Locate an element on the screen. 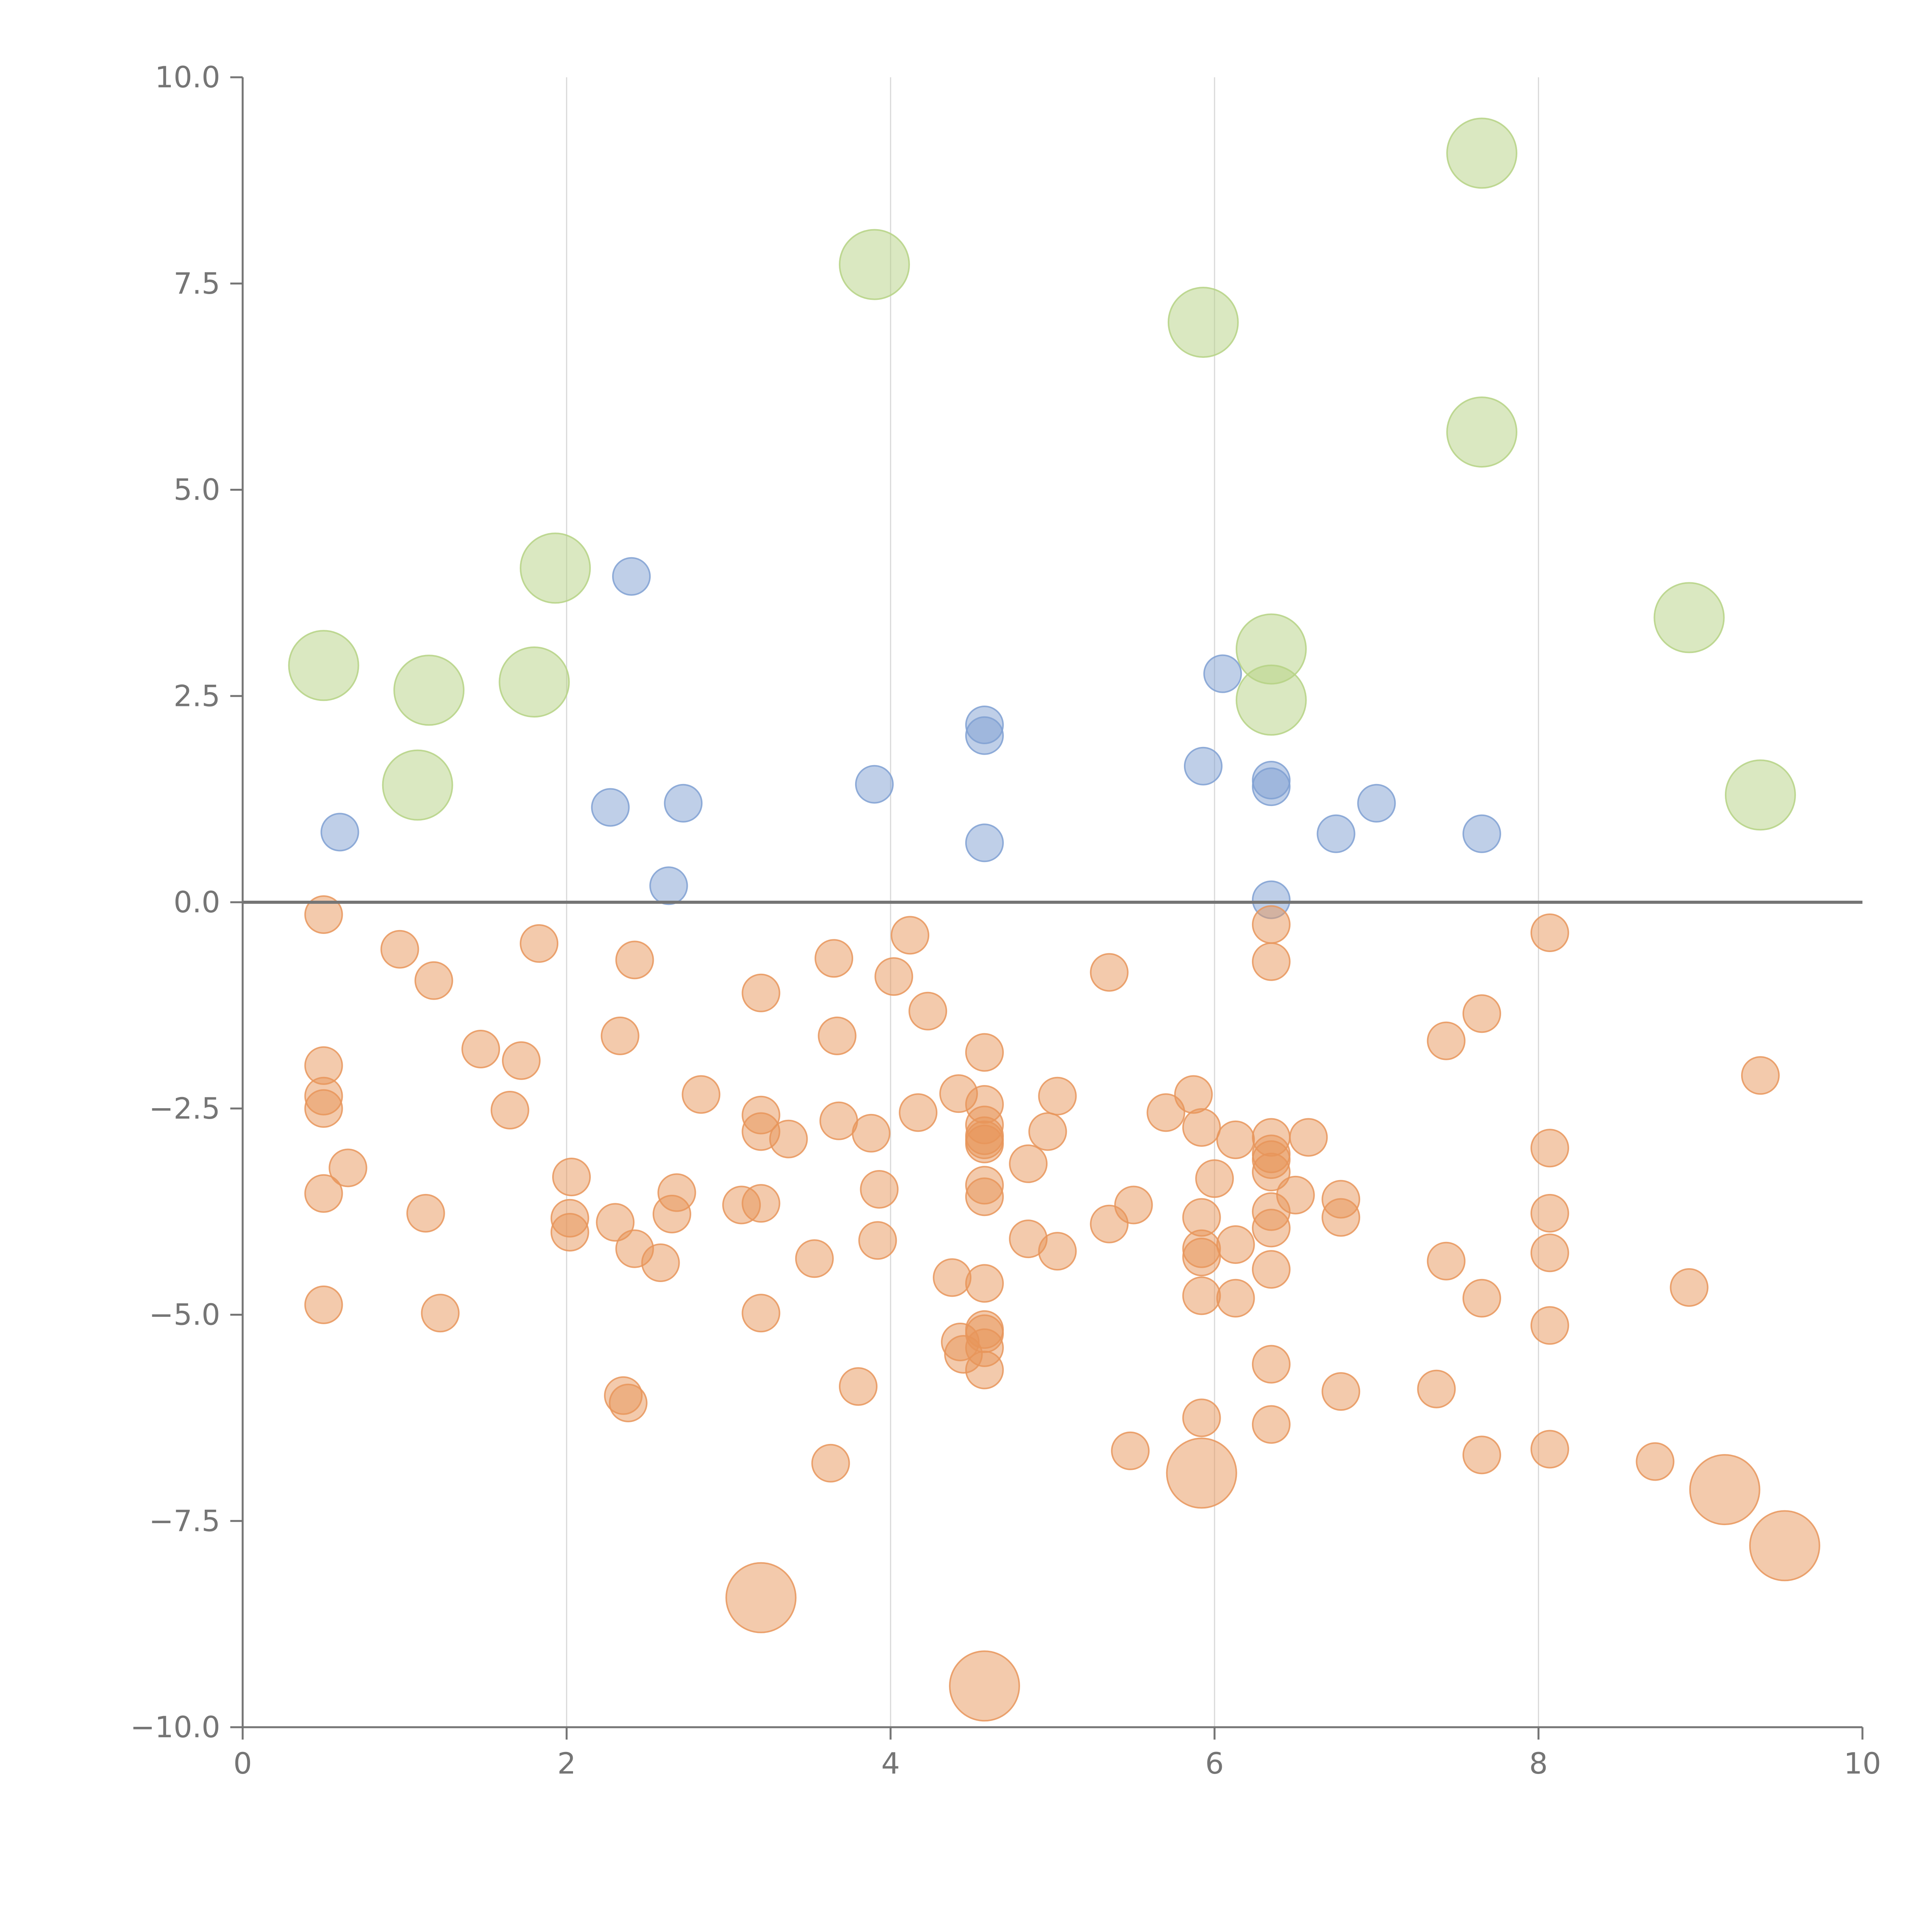  y-tick-label: 5.0 is located at coordinates (197, 490).